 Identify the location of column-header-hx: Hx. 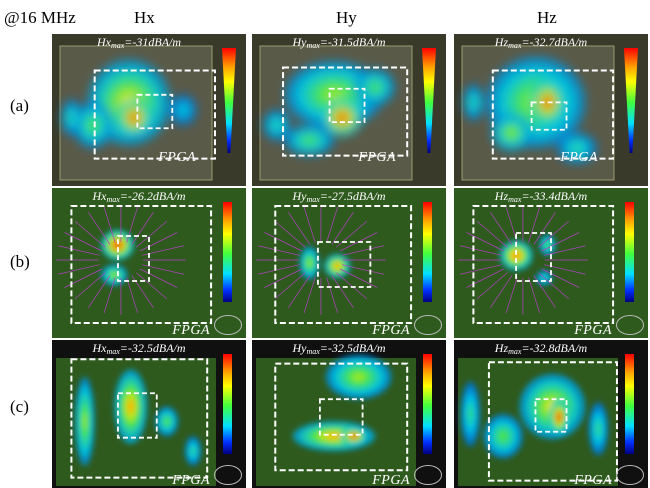
(144, 17).